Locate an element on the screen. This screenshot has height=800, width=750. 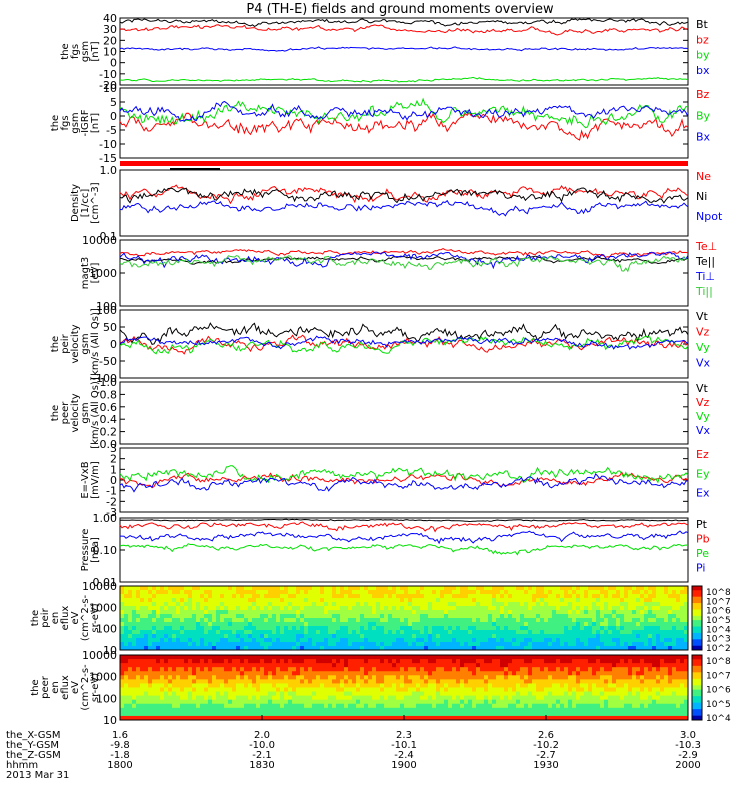
x-tick-label: -10.3 is located at coordinates (688, 745).